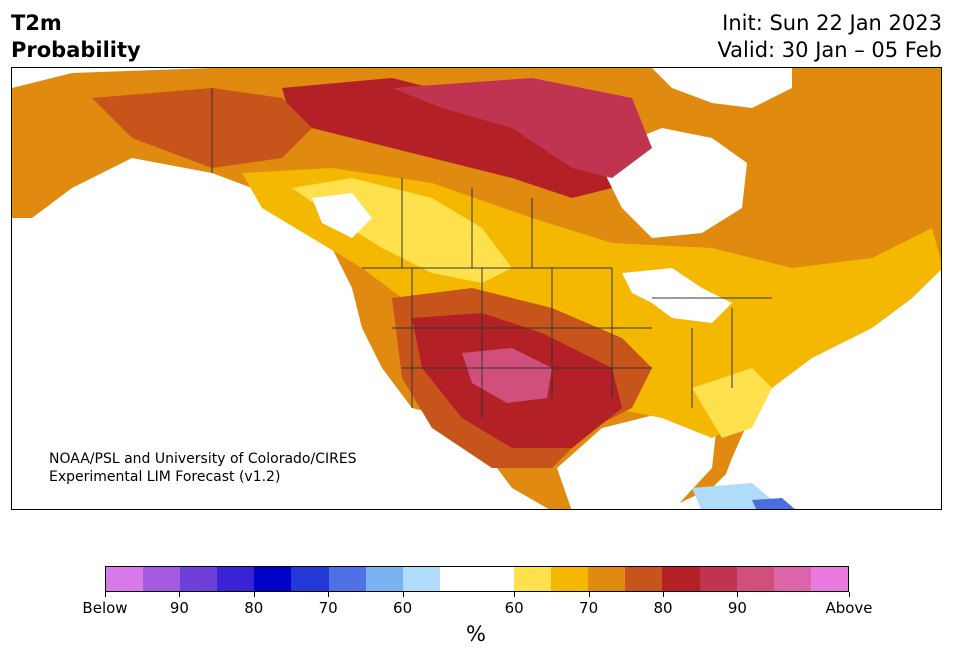 The height and width of the screenshot is (659, 953). I want to click on title-line-variable: T2m, so click(36, 23).